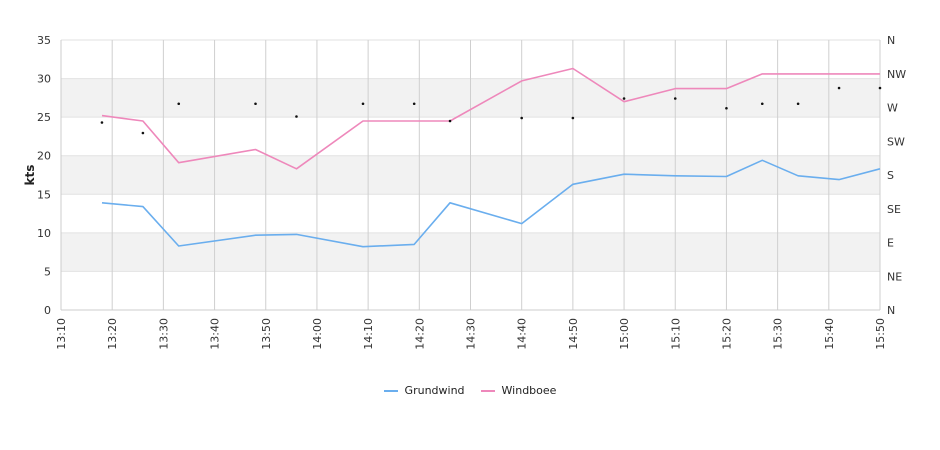 The image size is (940, 450). What do you see at coordinates (44, 156) in the screenshot?
I see `y-tick-label: 20` at bounding box center [44, 156].